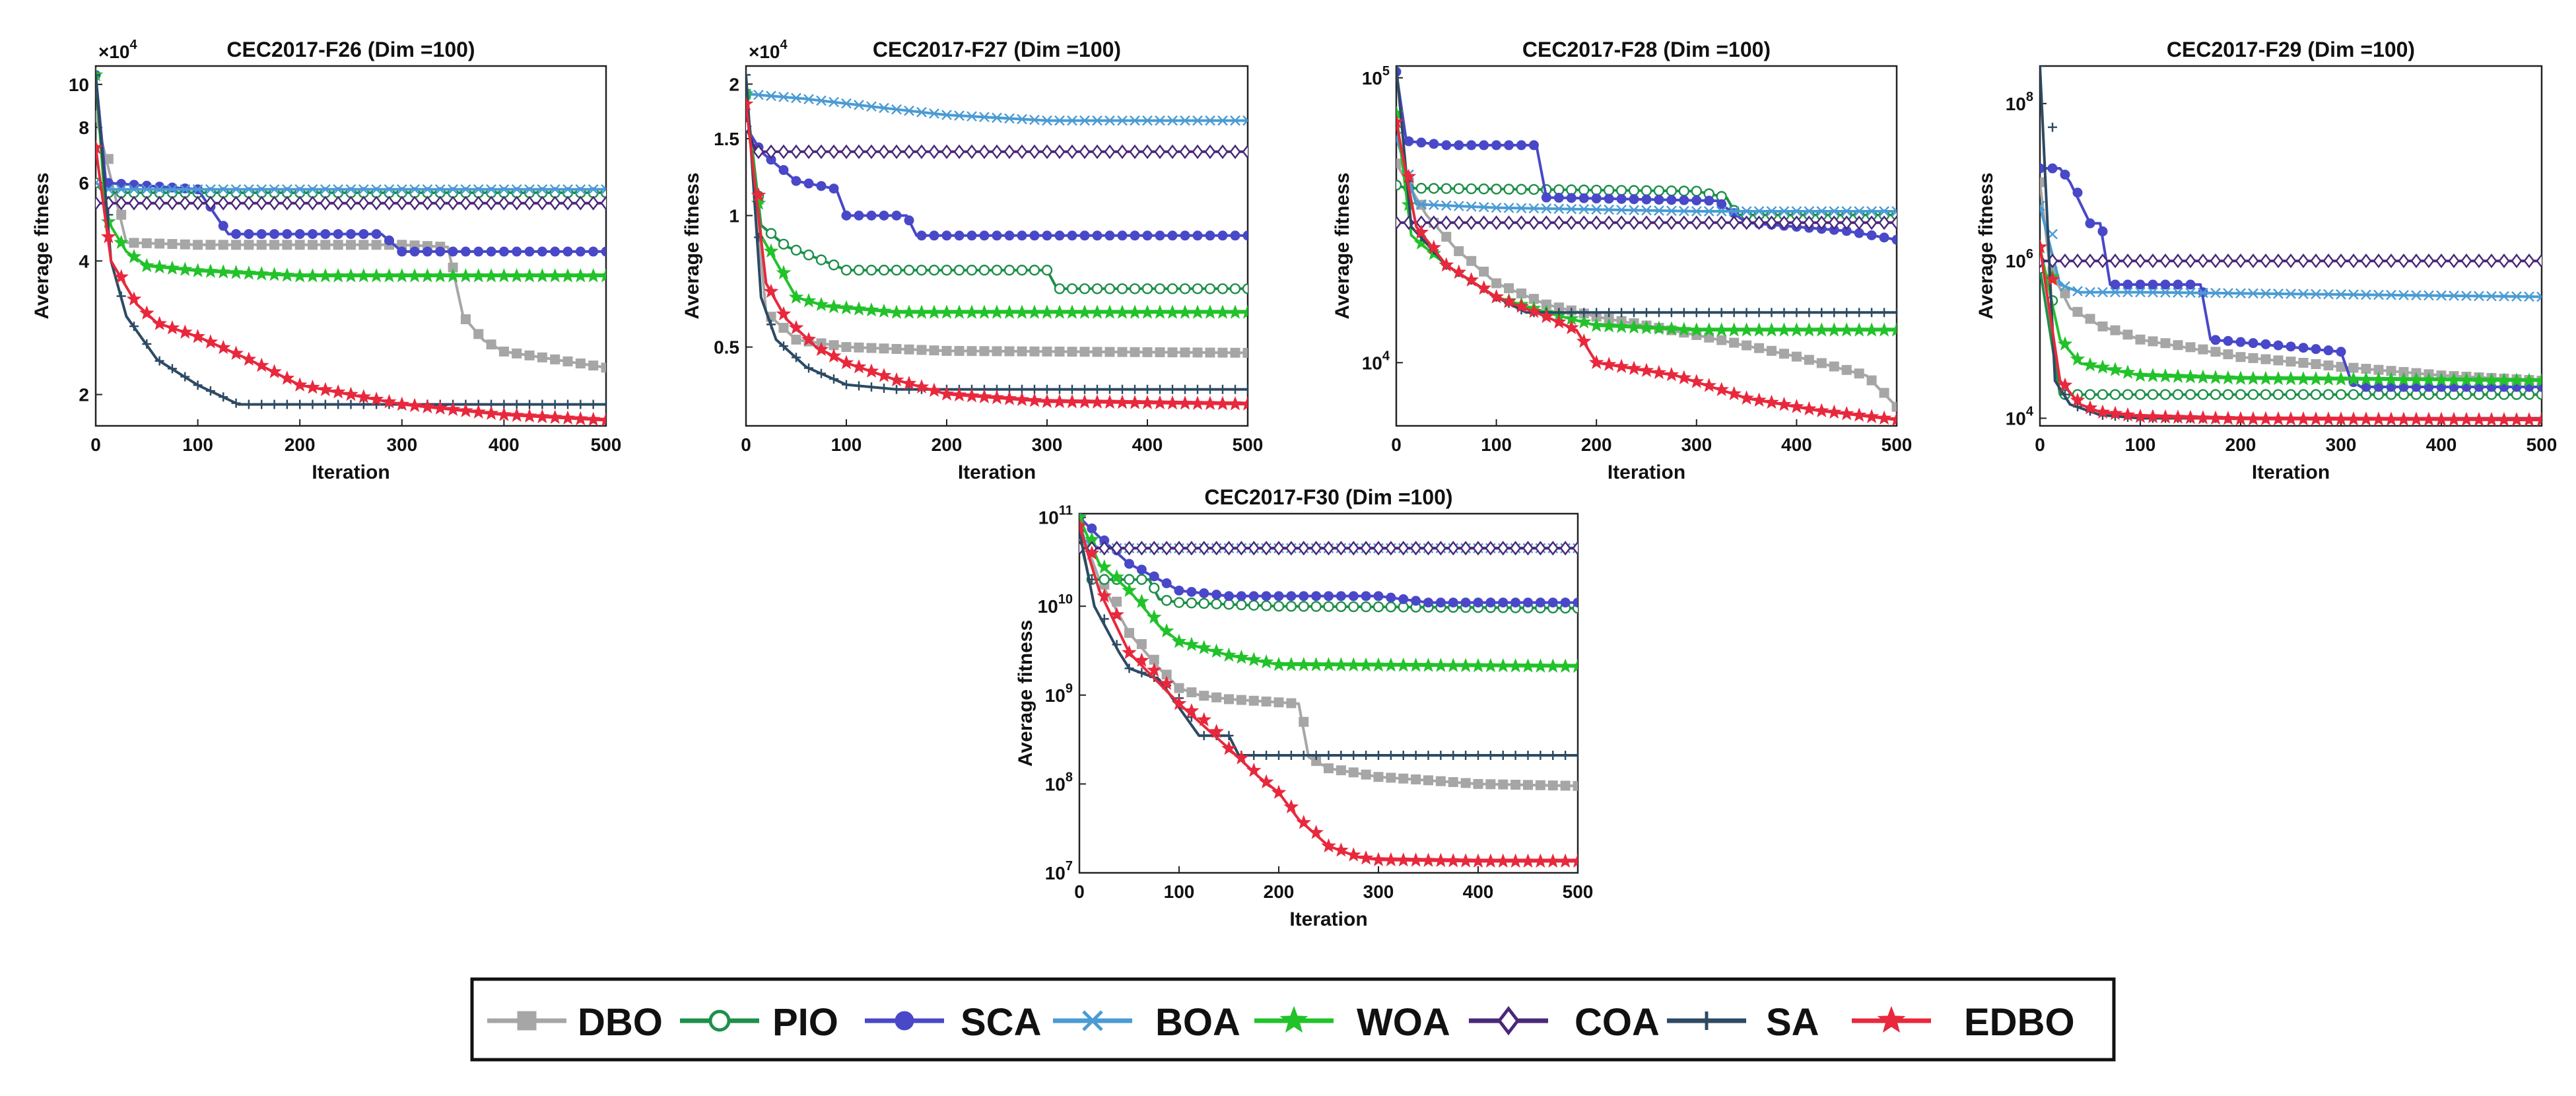 Image resolution: width=2576 pixels, height=1096 pixels. Describe the element at coordinates (1376, 361) in the screenshot. I see `y-tick-label: 104` at that location.